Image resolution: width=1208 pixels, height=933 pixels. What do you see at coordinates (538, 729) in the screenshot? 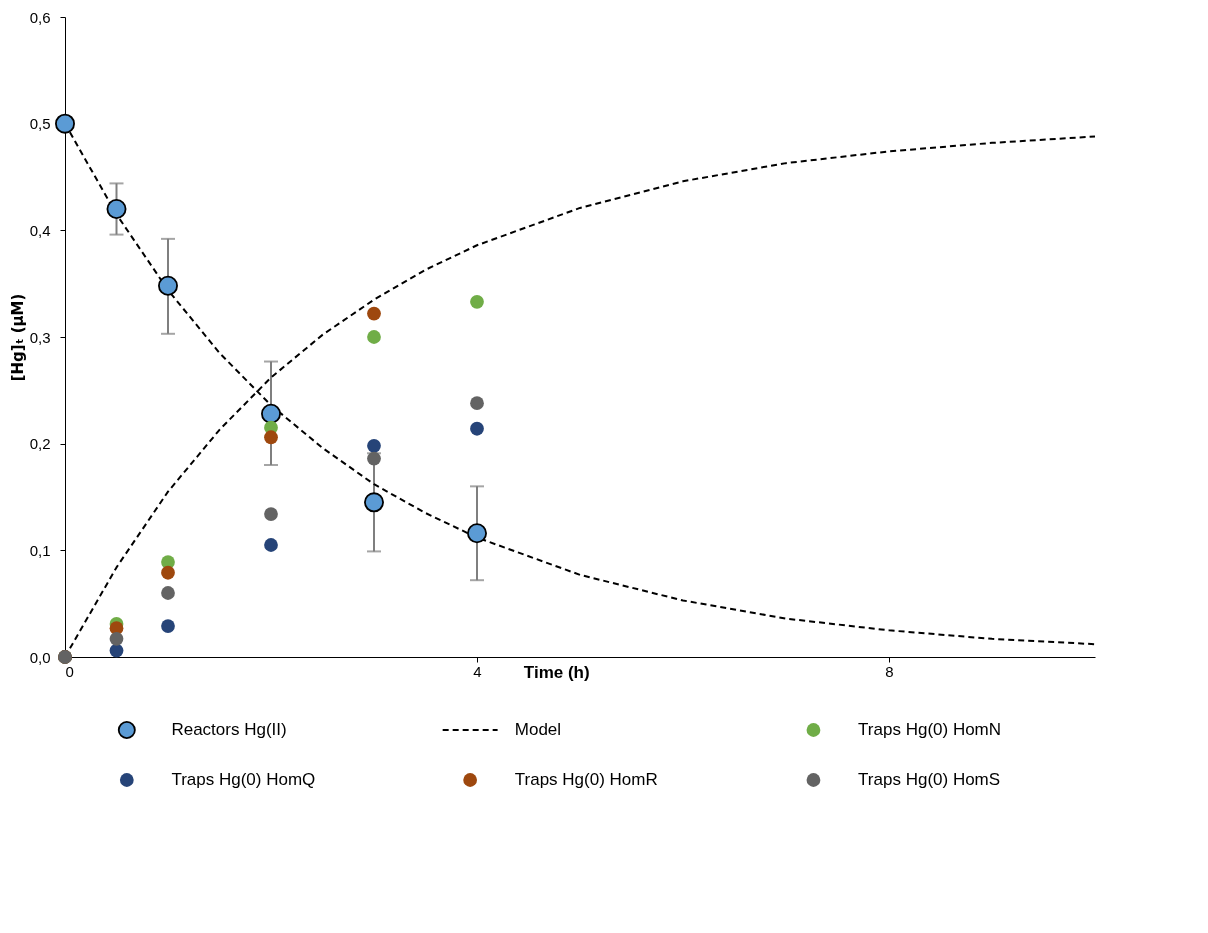
I see `legend-label: Model` at bounding box center [538, 729].